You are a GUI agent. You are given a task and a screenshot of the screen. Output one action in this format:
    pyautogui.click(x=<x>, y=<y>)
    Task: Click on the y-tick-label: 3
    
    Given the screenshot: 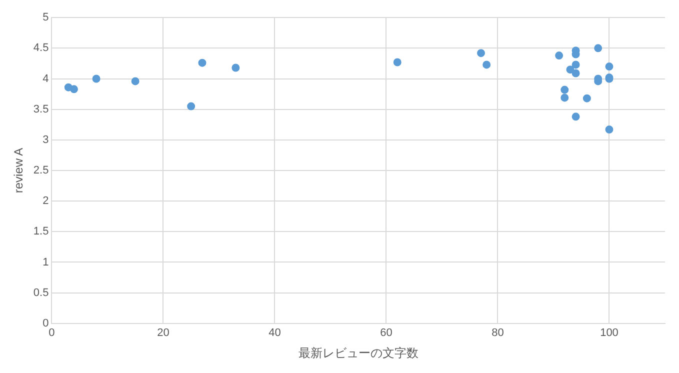 What is the action you would take?
    pyautogui.click(x=45, y=140)
    